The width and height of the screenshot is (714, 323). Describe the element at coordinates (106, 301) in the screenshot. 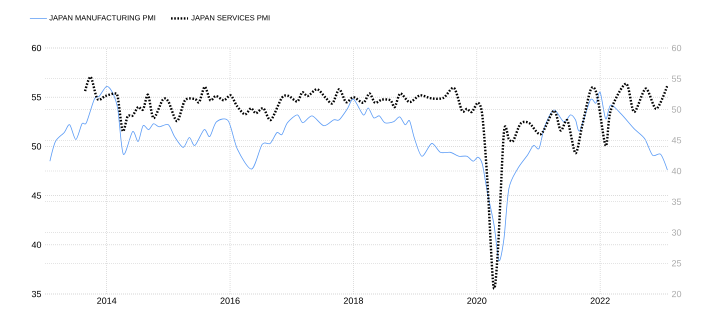

I see `x-tick-label: 2014` at that location.